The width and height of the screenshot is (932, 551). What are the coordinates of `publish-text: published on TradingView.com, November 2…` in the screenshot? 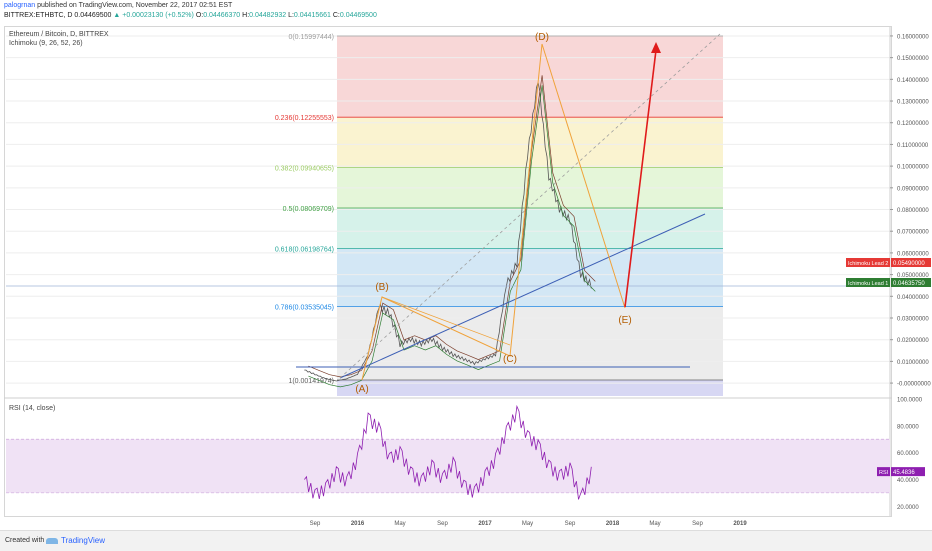 It's located at (134, 5).